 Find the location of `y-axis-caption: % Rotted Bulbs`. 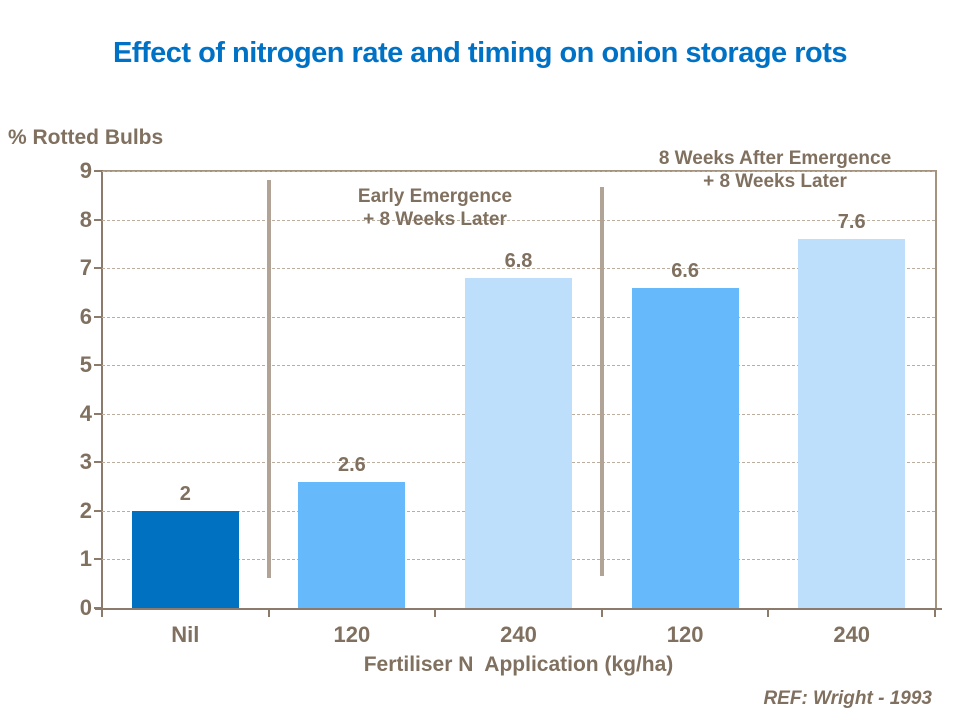

y-axis-caption: % Rotted Bulbs is located at coordinates (86, 137).